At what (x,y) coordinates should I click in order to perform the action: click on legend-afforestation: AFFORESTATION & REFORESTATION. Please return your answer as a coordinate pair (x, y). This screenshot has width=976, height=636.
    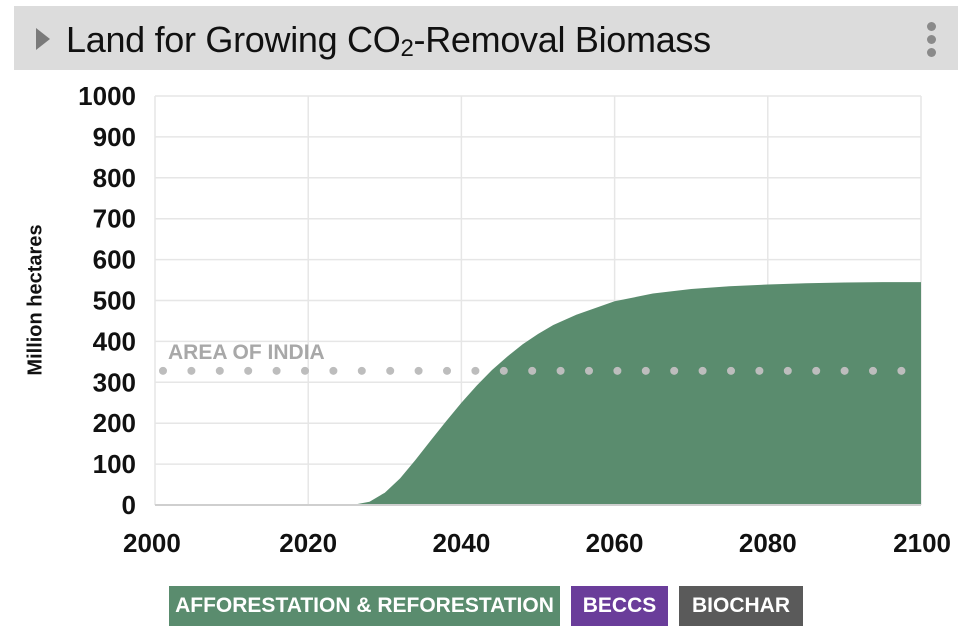
    Looking at the image, I should click on (364, 606).